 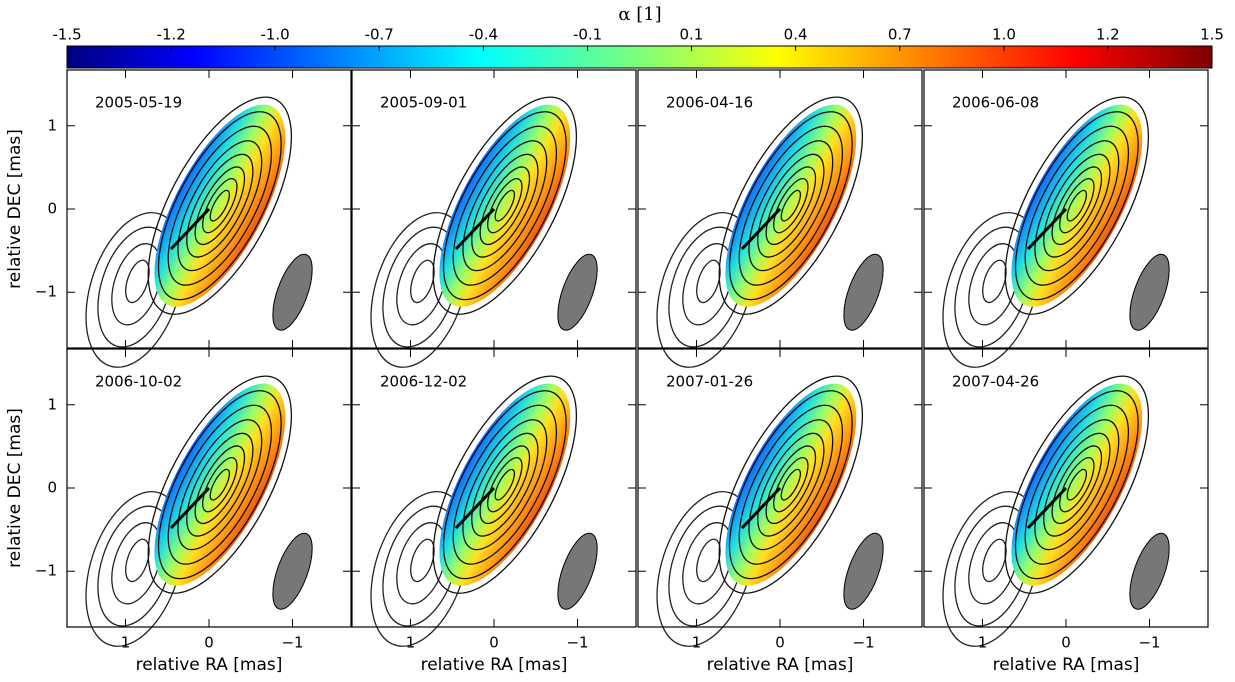 I want to click on y-tick-label: 1, so click(x=52, y=125).